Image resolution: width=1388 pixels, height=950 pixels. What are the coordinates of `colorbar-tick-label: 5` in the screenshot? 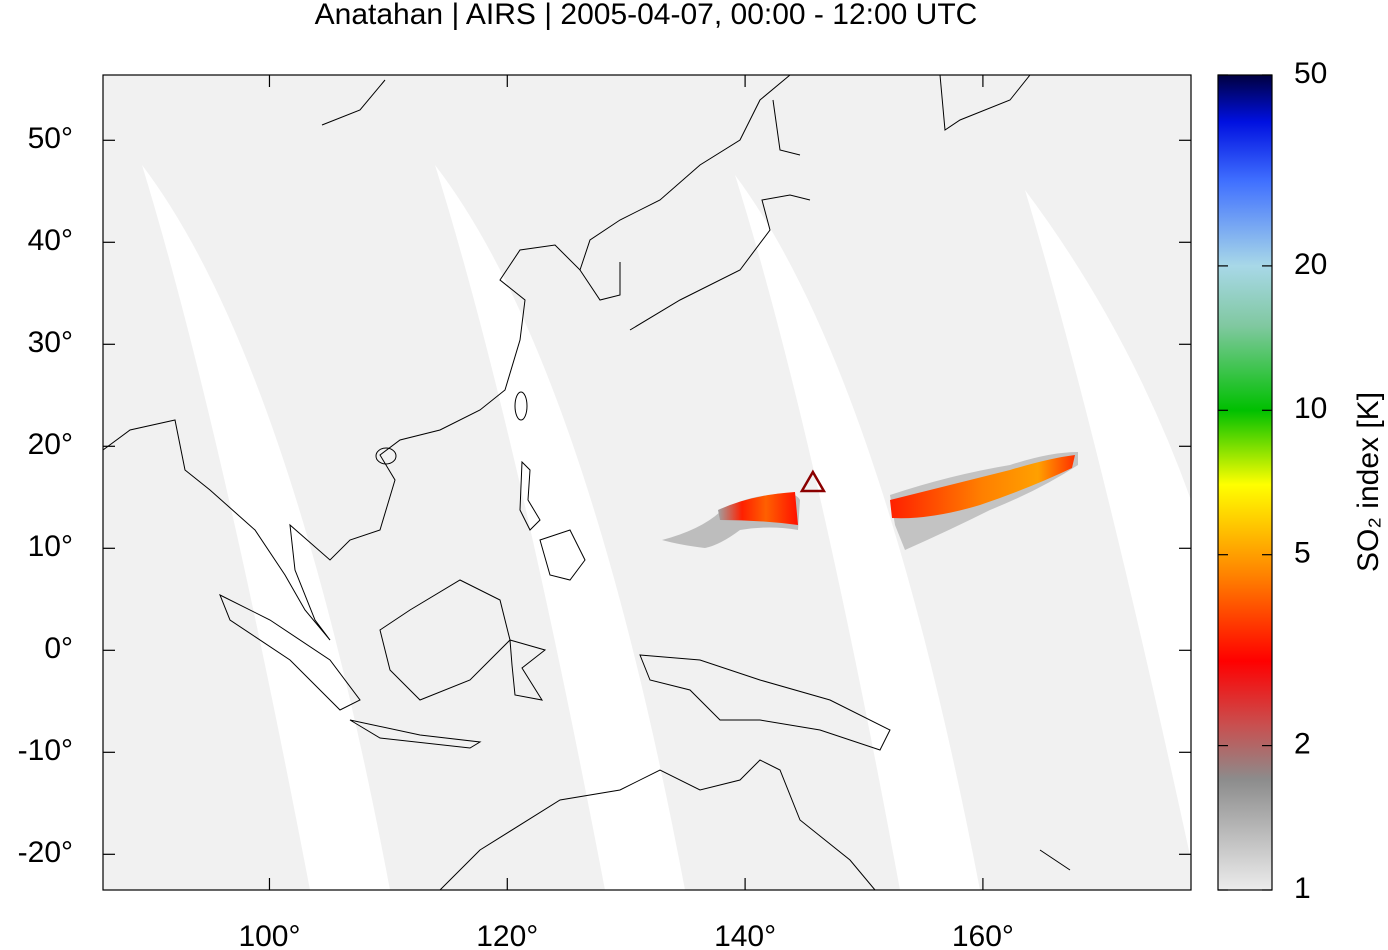 It's located at (1302, 553).